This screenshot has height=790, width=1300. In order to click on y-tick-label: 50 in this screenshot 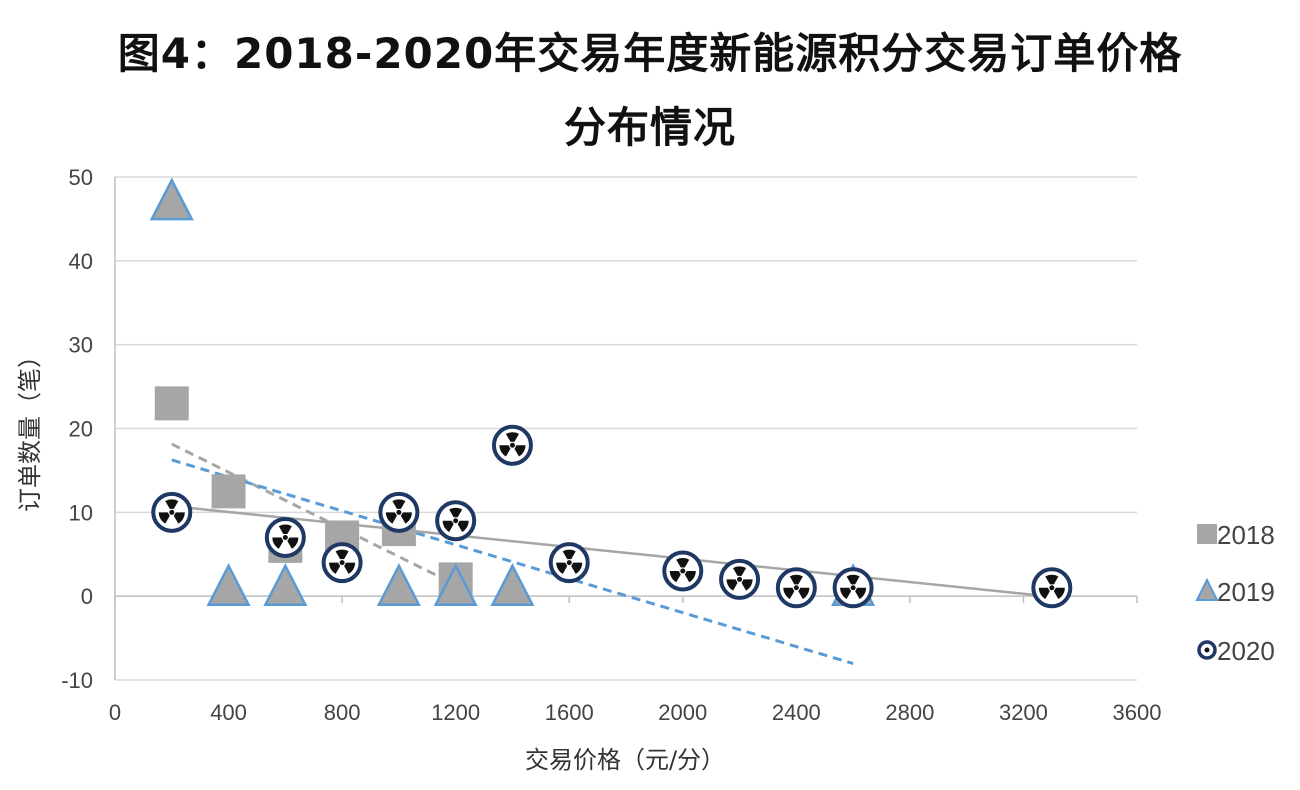, I will do `click(81, 177)`.